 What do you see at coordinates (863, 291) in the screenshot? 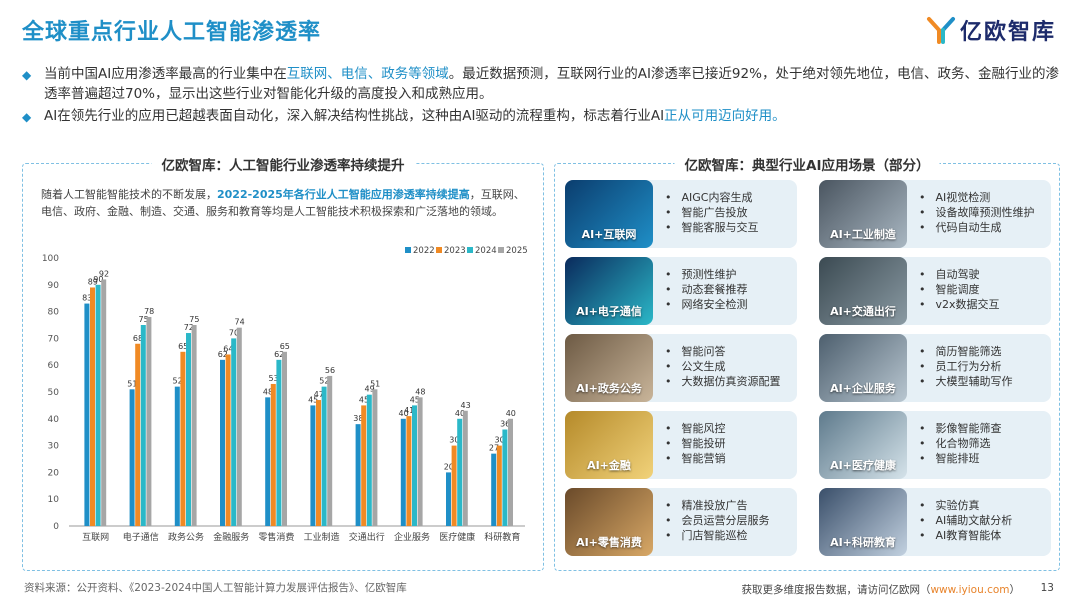
I see `scene-image: AI+交通出行` at bounding box center [863, 291].